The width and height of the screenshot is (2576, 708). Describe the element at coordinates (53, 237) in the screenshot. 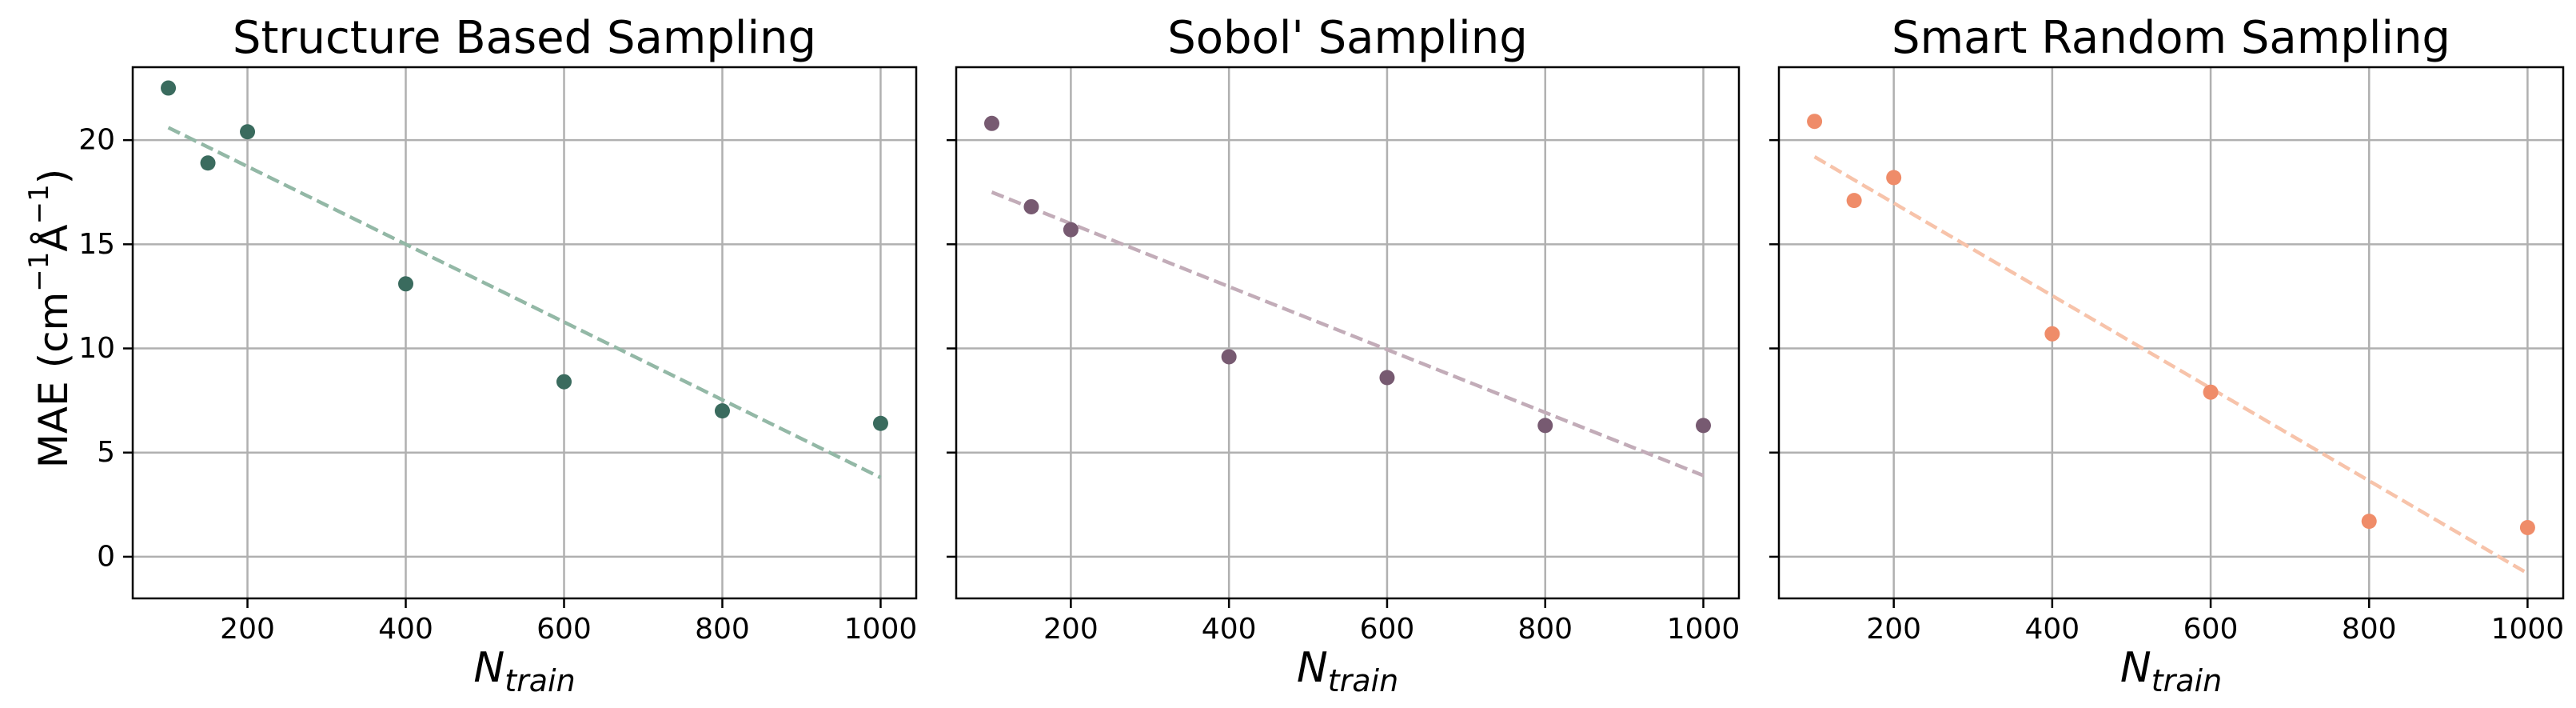

I see `y-axis-label-unit: Å` at that location.